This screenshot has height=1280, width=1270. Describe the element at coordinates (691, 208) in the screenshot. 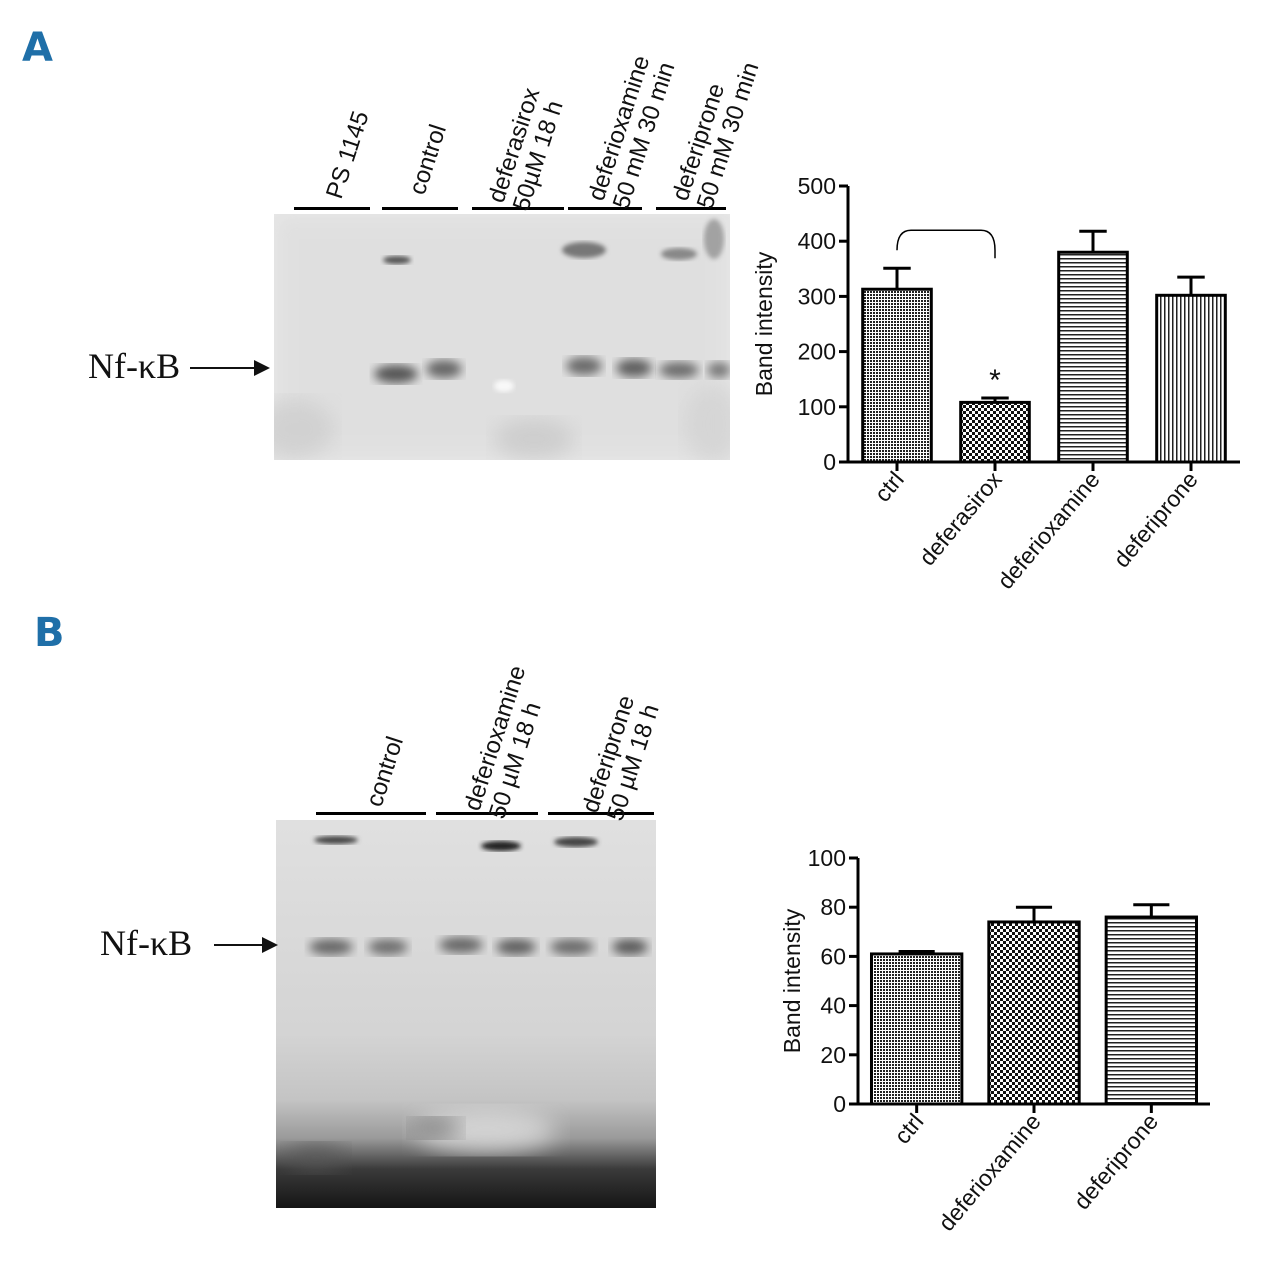

I see `lane-bar-deferiprone` at that location.